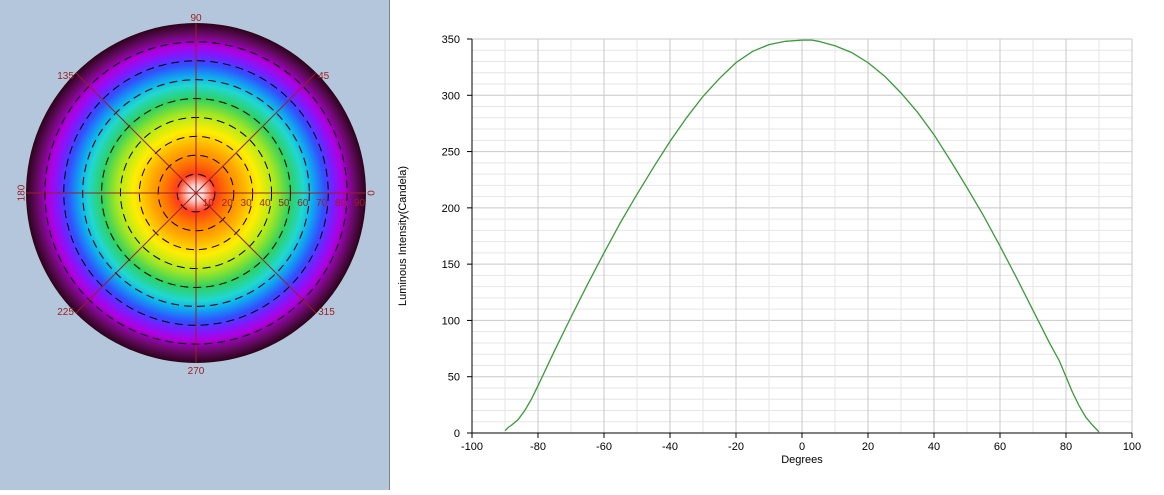  Describe the element at coordinates (369, 193) in the screenshot. I see `polar-angle-label-0: 0` at that location.